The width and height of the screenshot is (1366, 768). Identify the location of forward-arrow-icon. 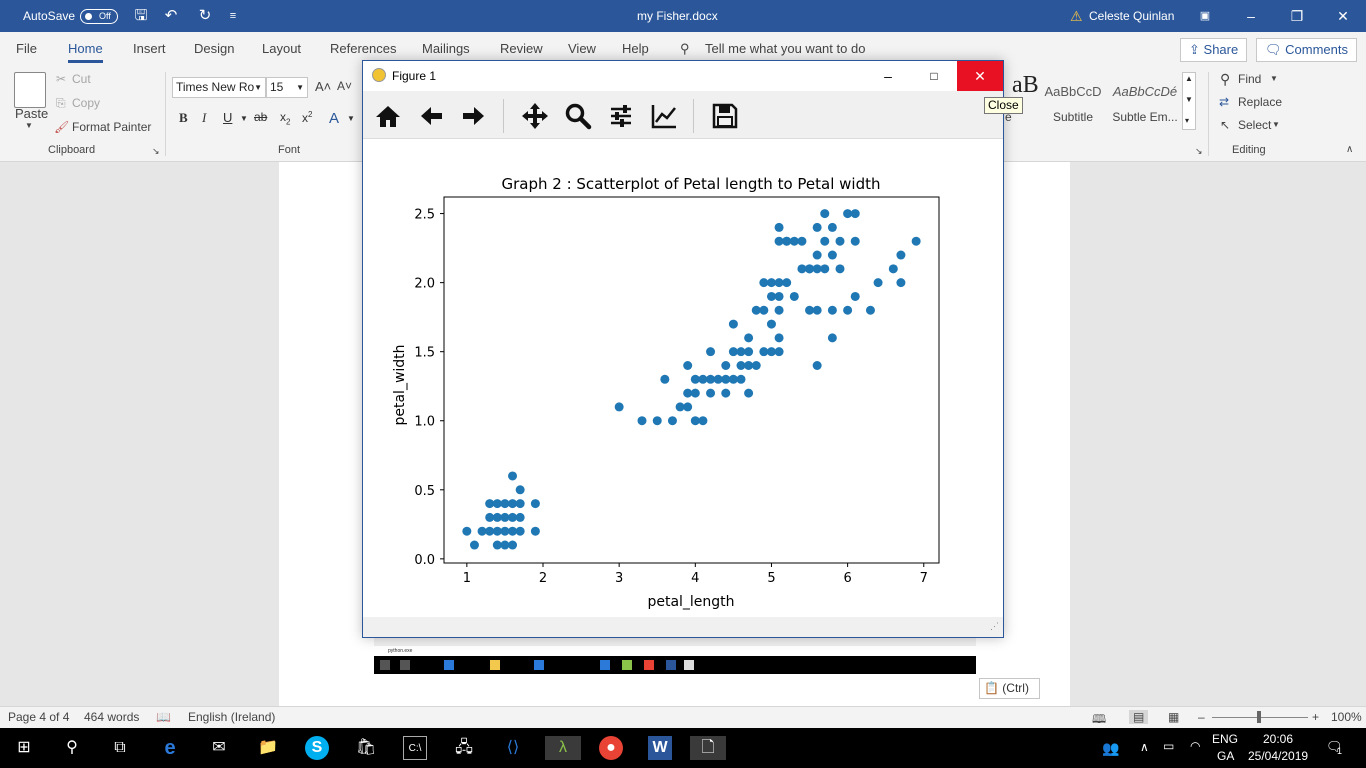
(474, 116).